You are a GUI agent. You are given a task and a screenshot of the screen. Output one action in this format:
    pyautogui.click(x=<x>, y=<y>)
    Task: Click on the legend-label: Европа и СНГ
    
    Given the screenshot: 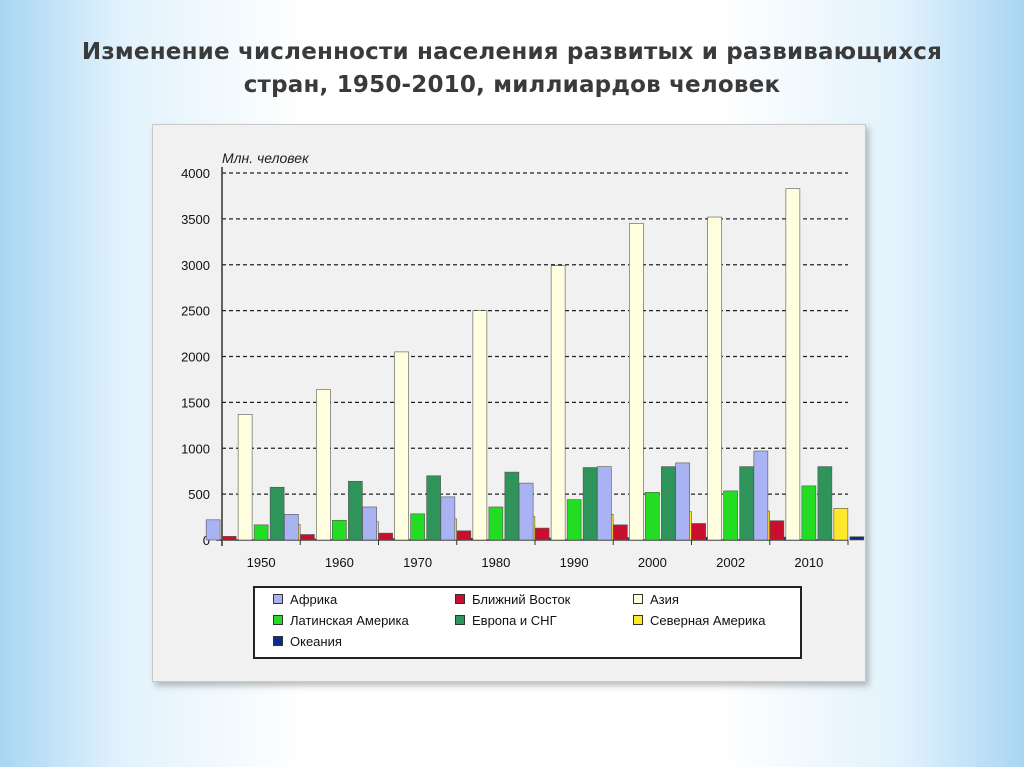 What is the action you would take?
    pyautogui.click(x=514, y=620)
    